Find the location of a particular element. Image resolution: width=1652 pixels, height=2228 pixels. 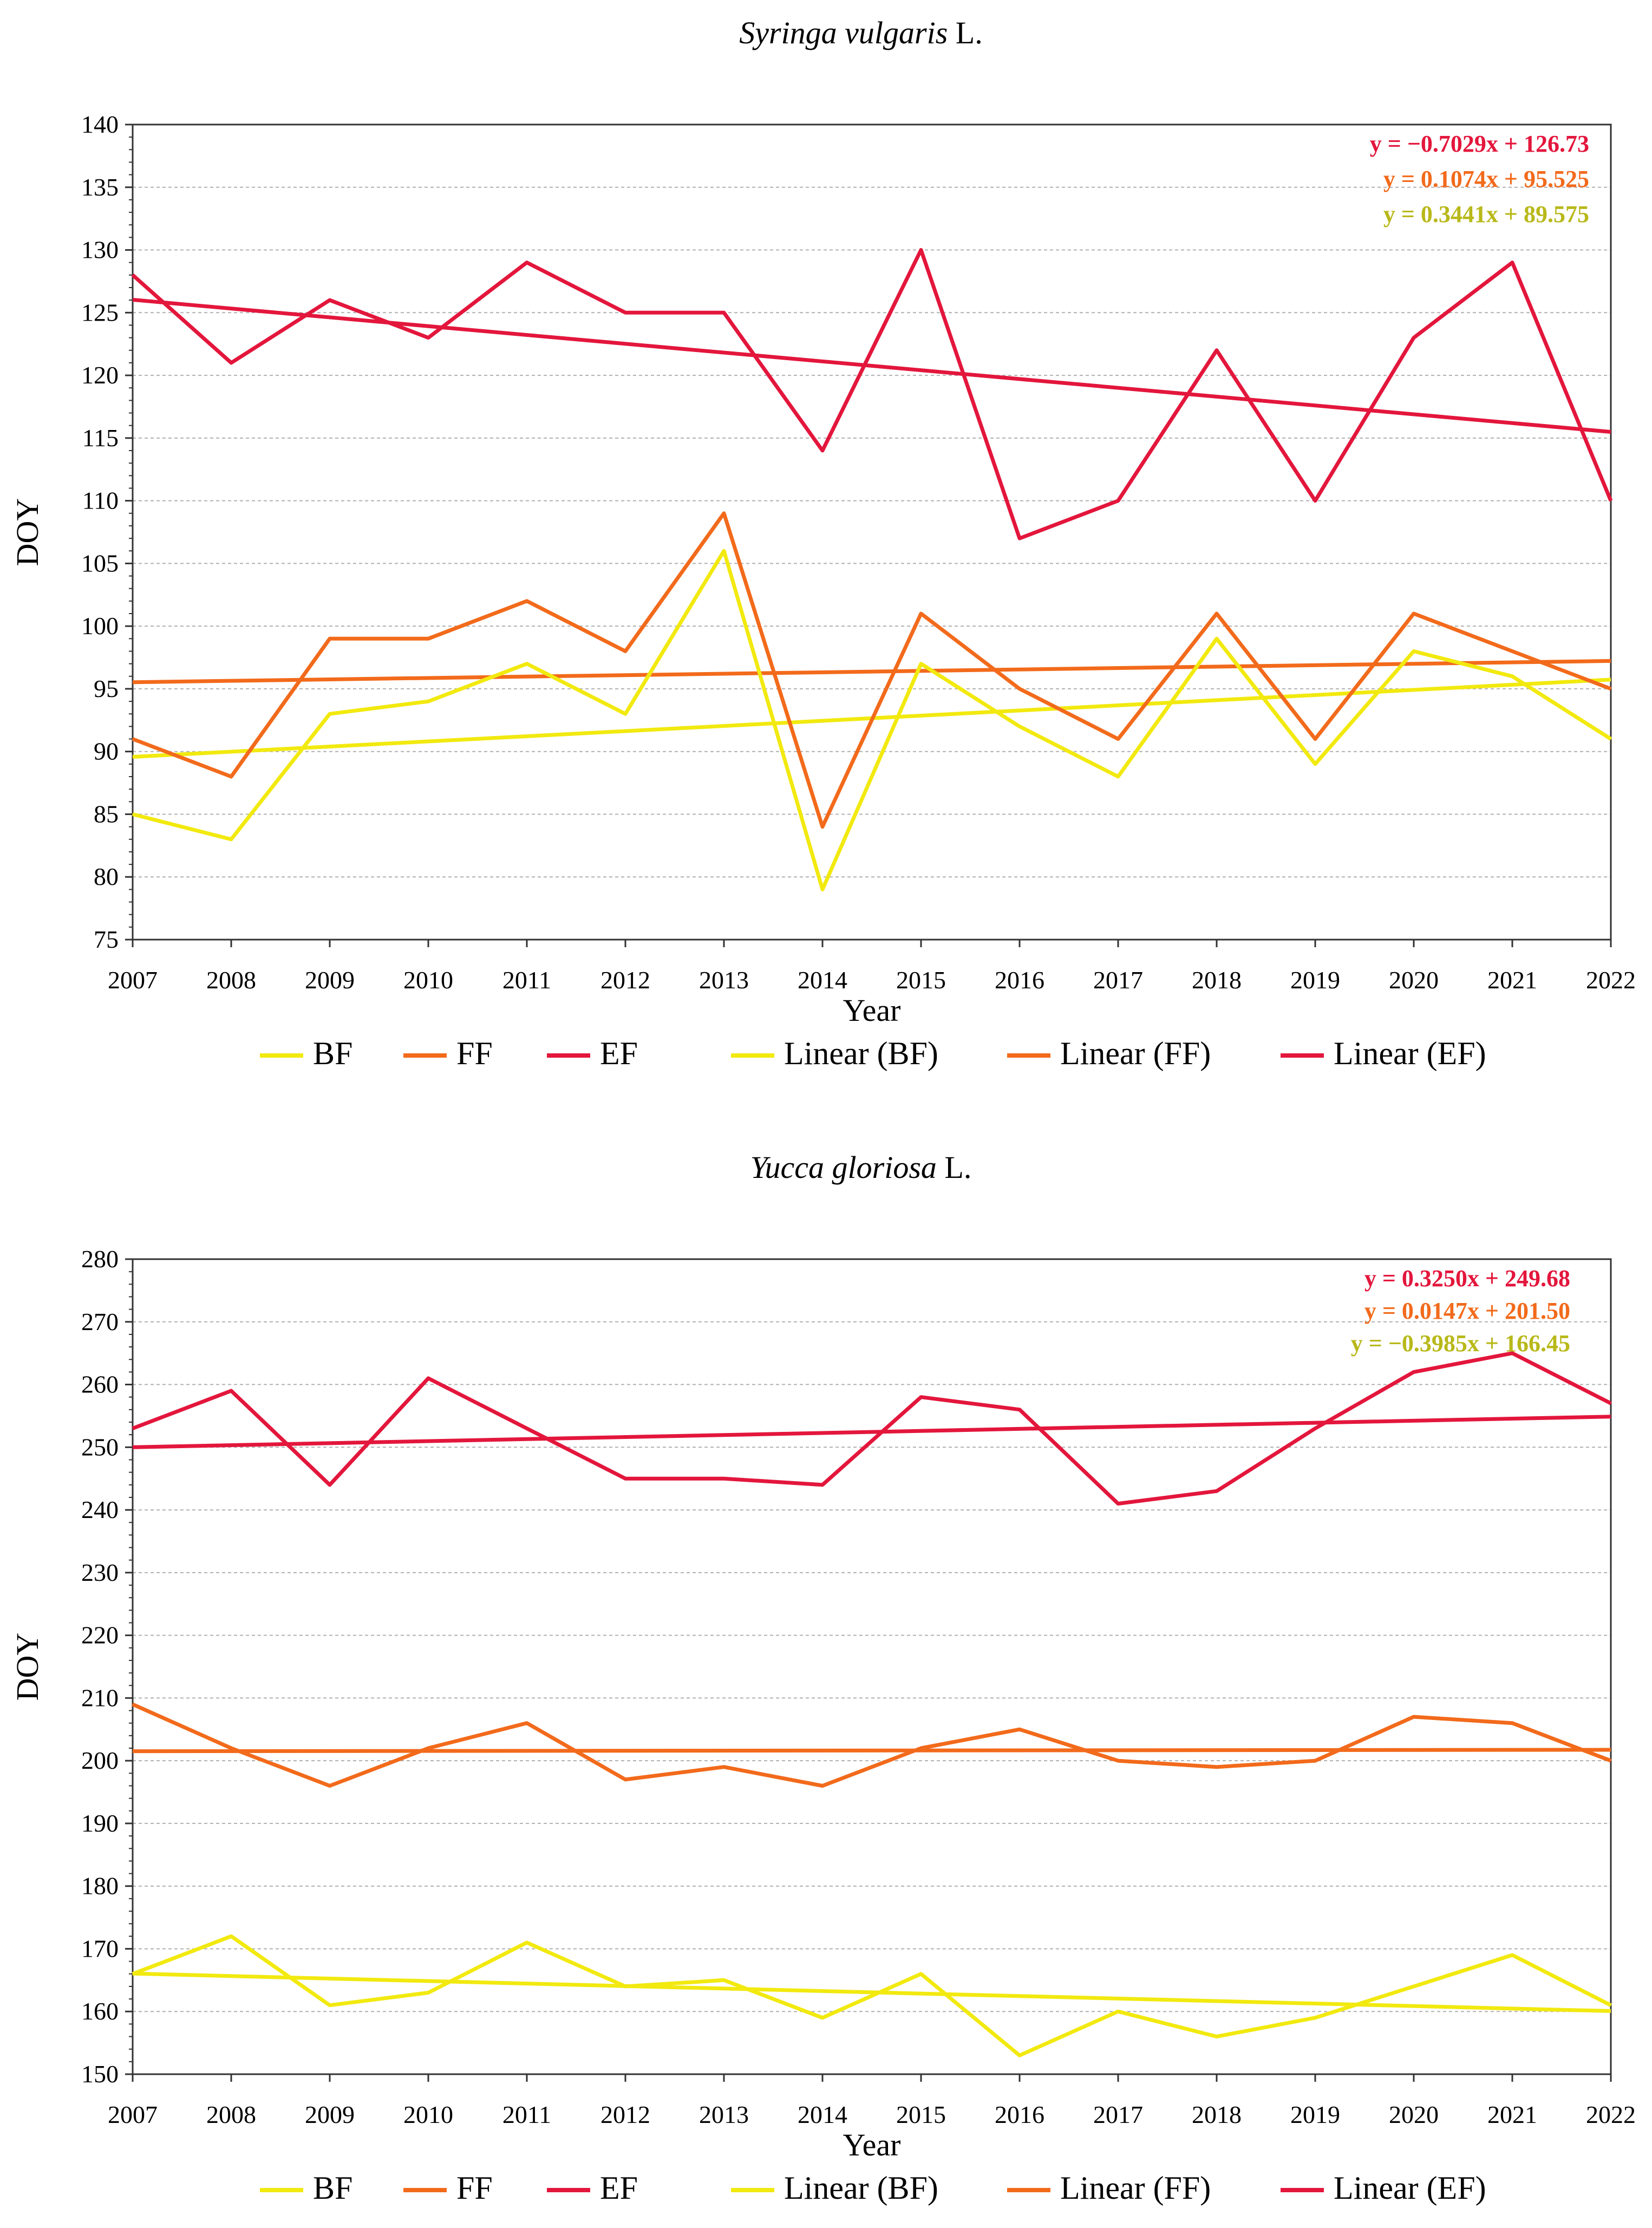

legend-label: Linear (BF) is located at coordinates (861, 2188).